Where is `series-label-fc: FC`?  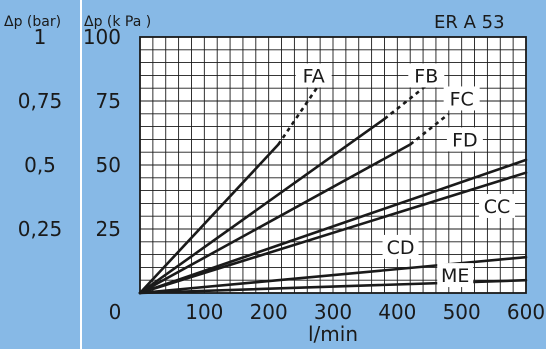 series-label-fc: FC is located at coordinates (462, 99).